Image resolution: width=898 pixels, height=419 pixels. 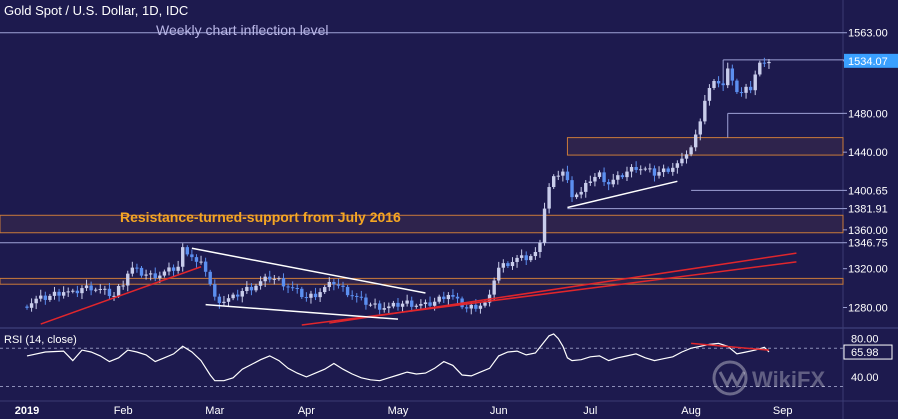 What do you see at coordinates (27, 411) in the screenshot?
I see `time-axis-label: 2019` at bounding box center [27, 411].